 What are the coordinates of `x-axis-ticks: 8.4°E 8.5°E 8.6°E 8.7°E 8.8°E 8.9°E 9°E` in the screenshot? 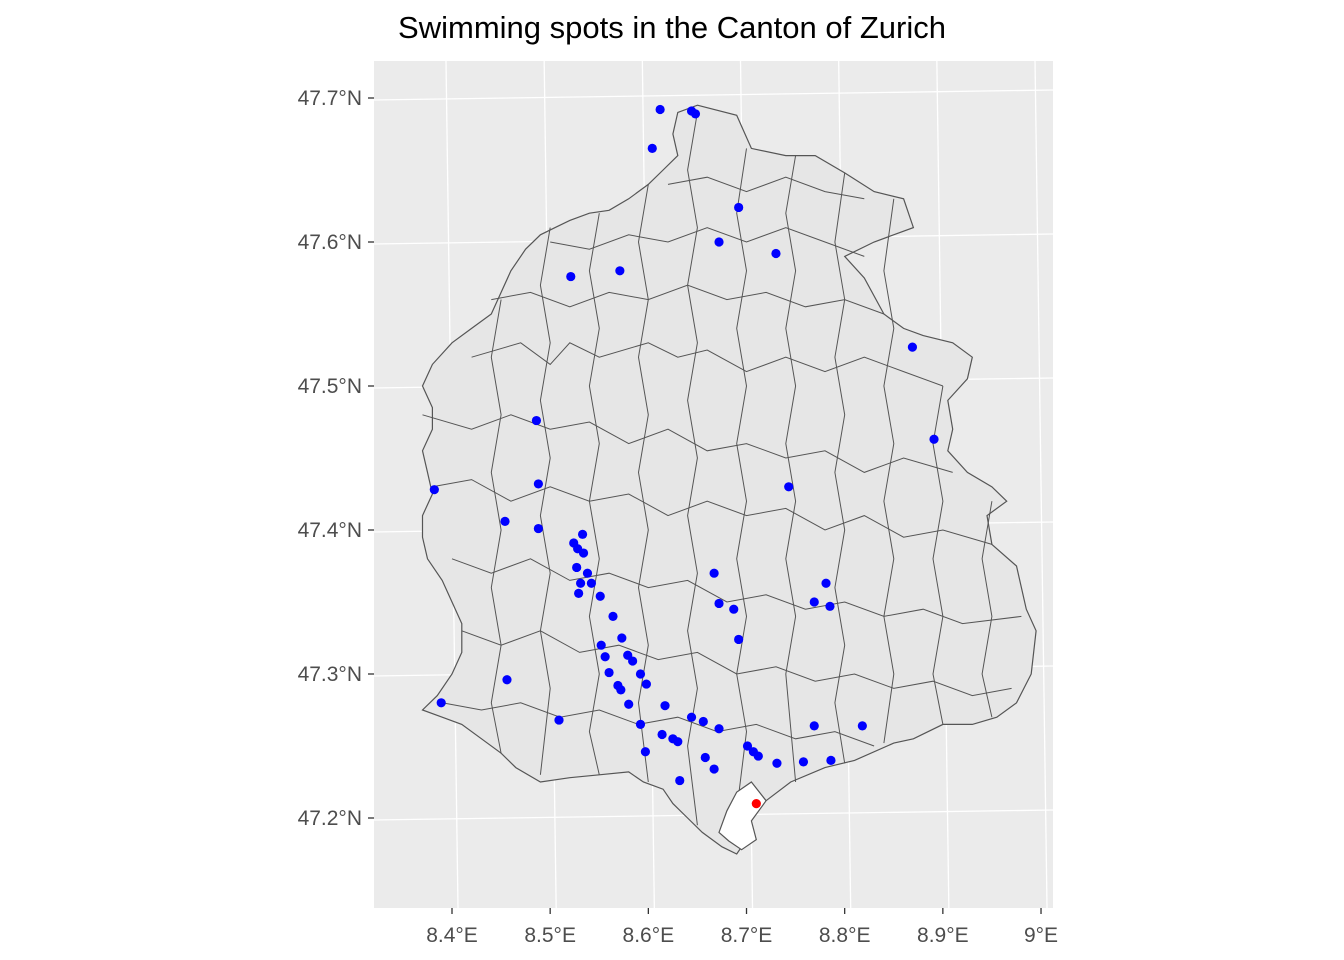 It's located at (742, 927).